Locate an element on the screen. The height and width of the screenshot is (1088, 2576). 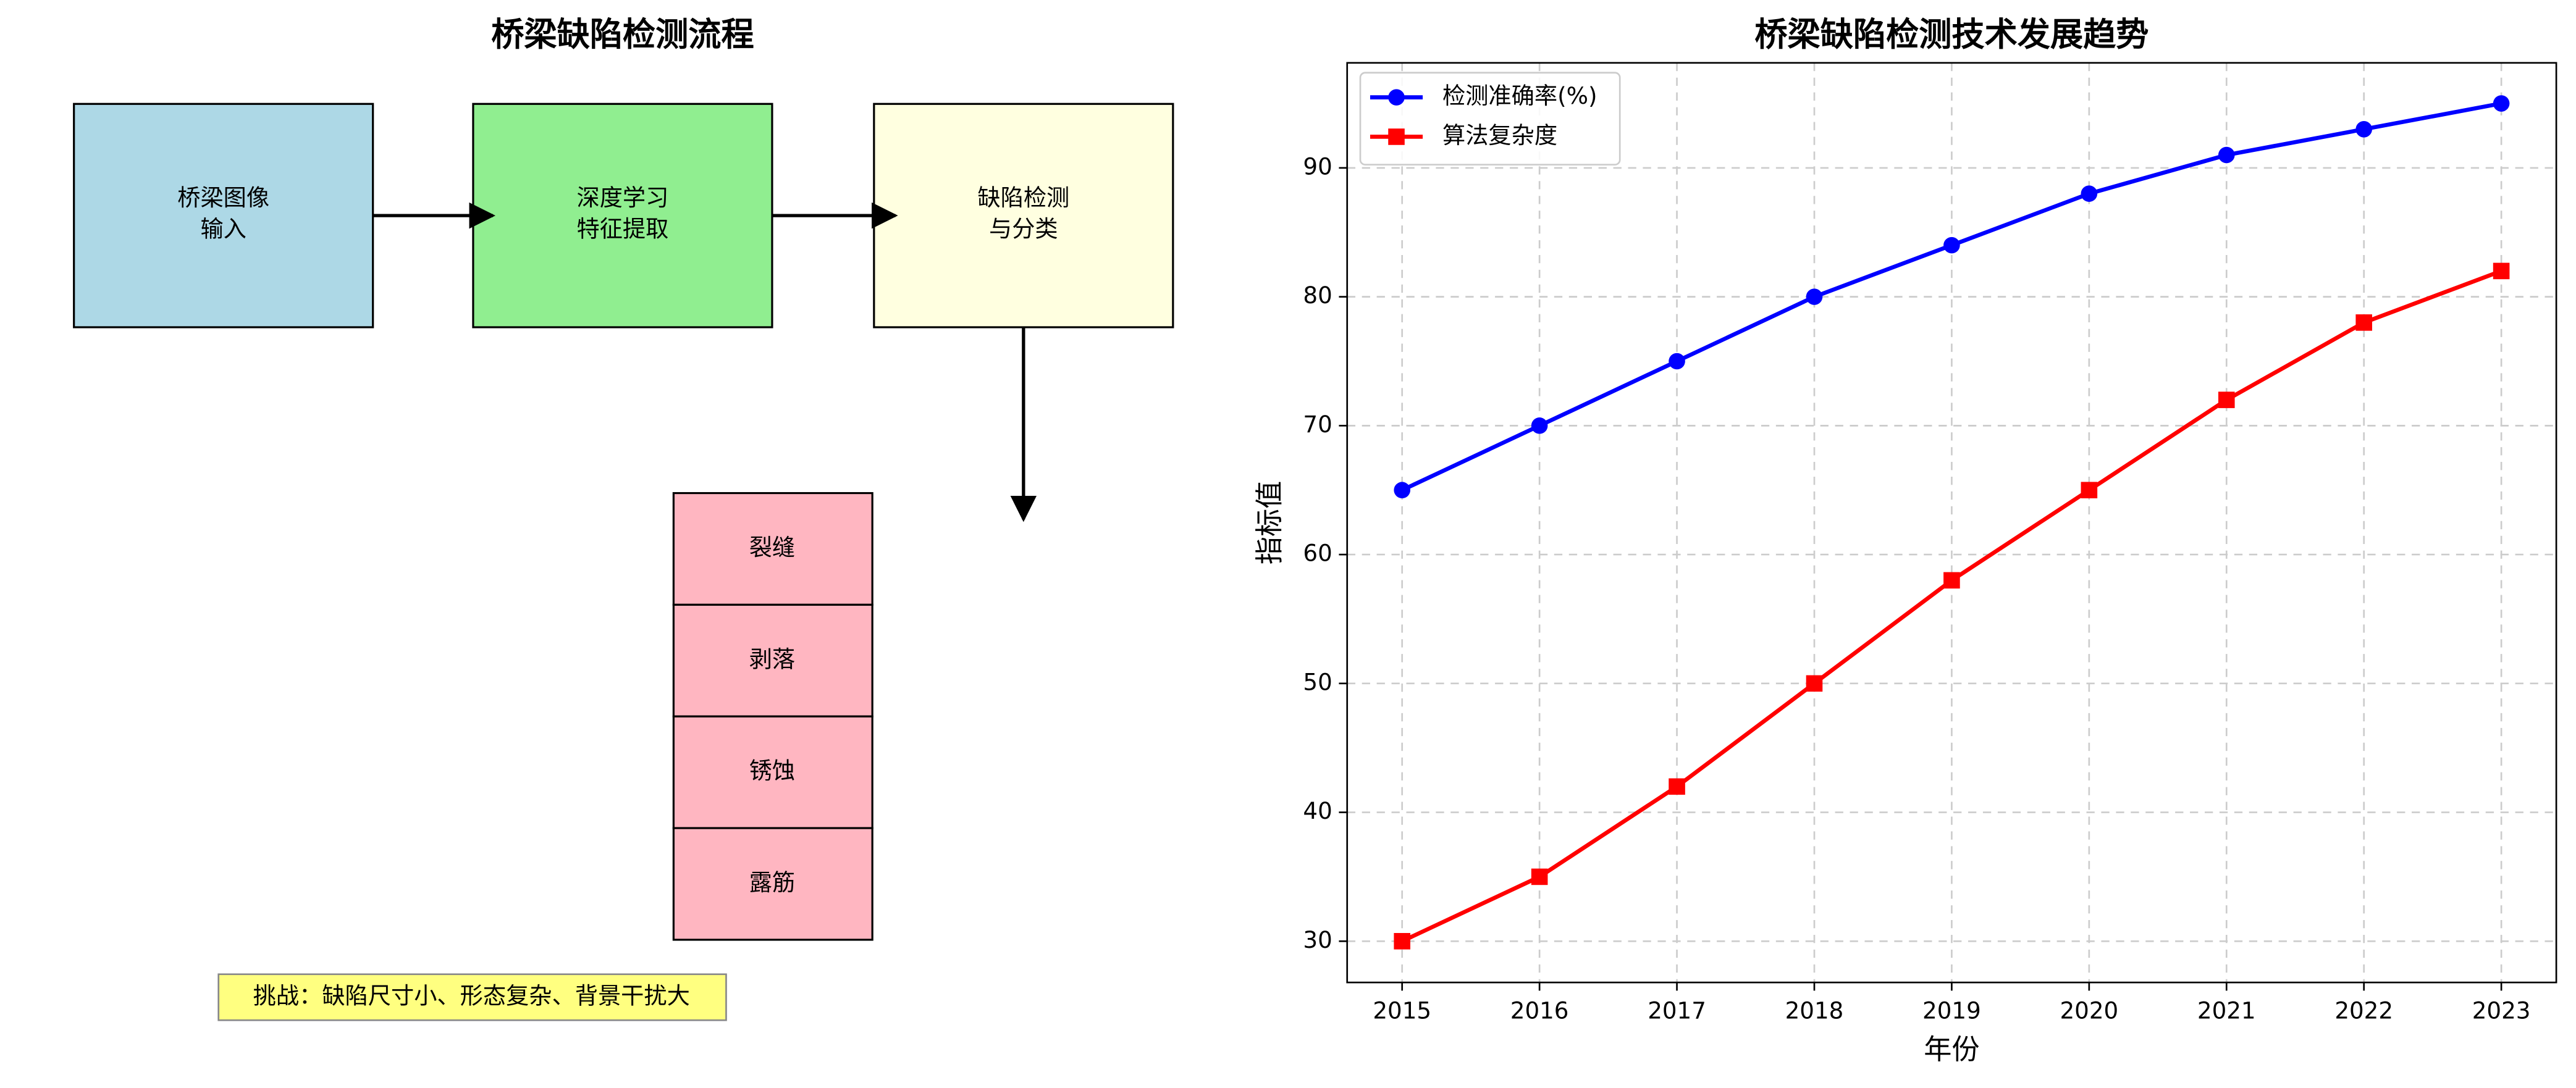
x-tick-label: 2023 is located at coordinates (2501, 1010).